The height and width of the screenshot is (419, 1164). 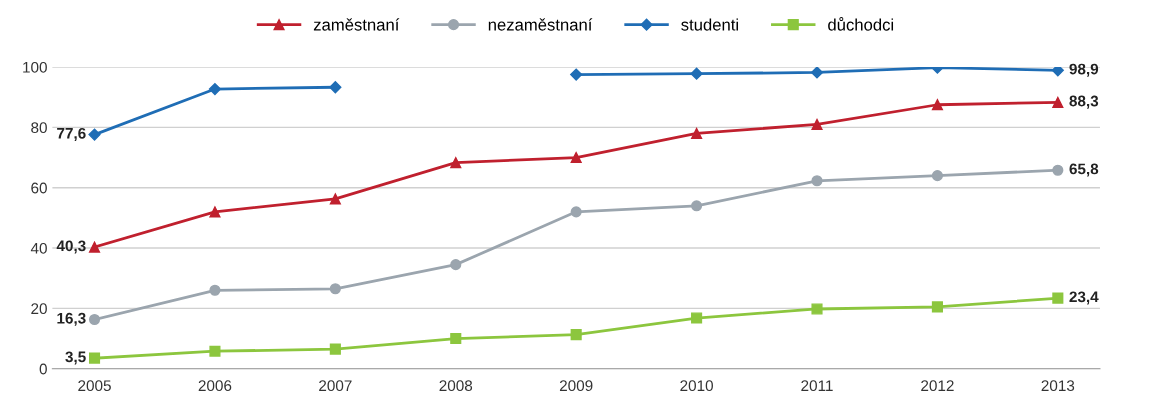 I want to click on legend-label: zaměstnaní, so click(x=356, y=24).